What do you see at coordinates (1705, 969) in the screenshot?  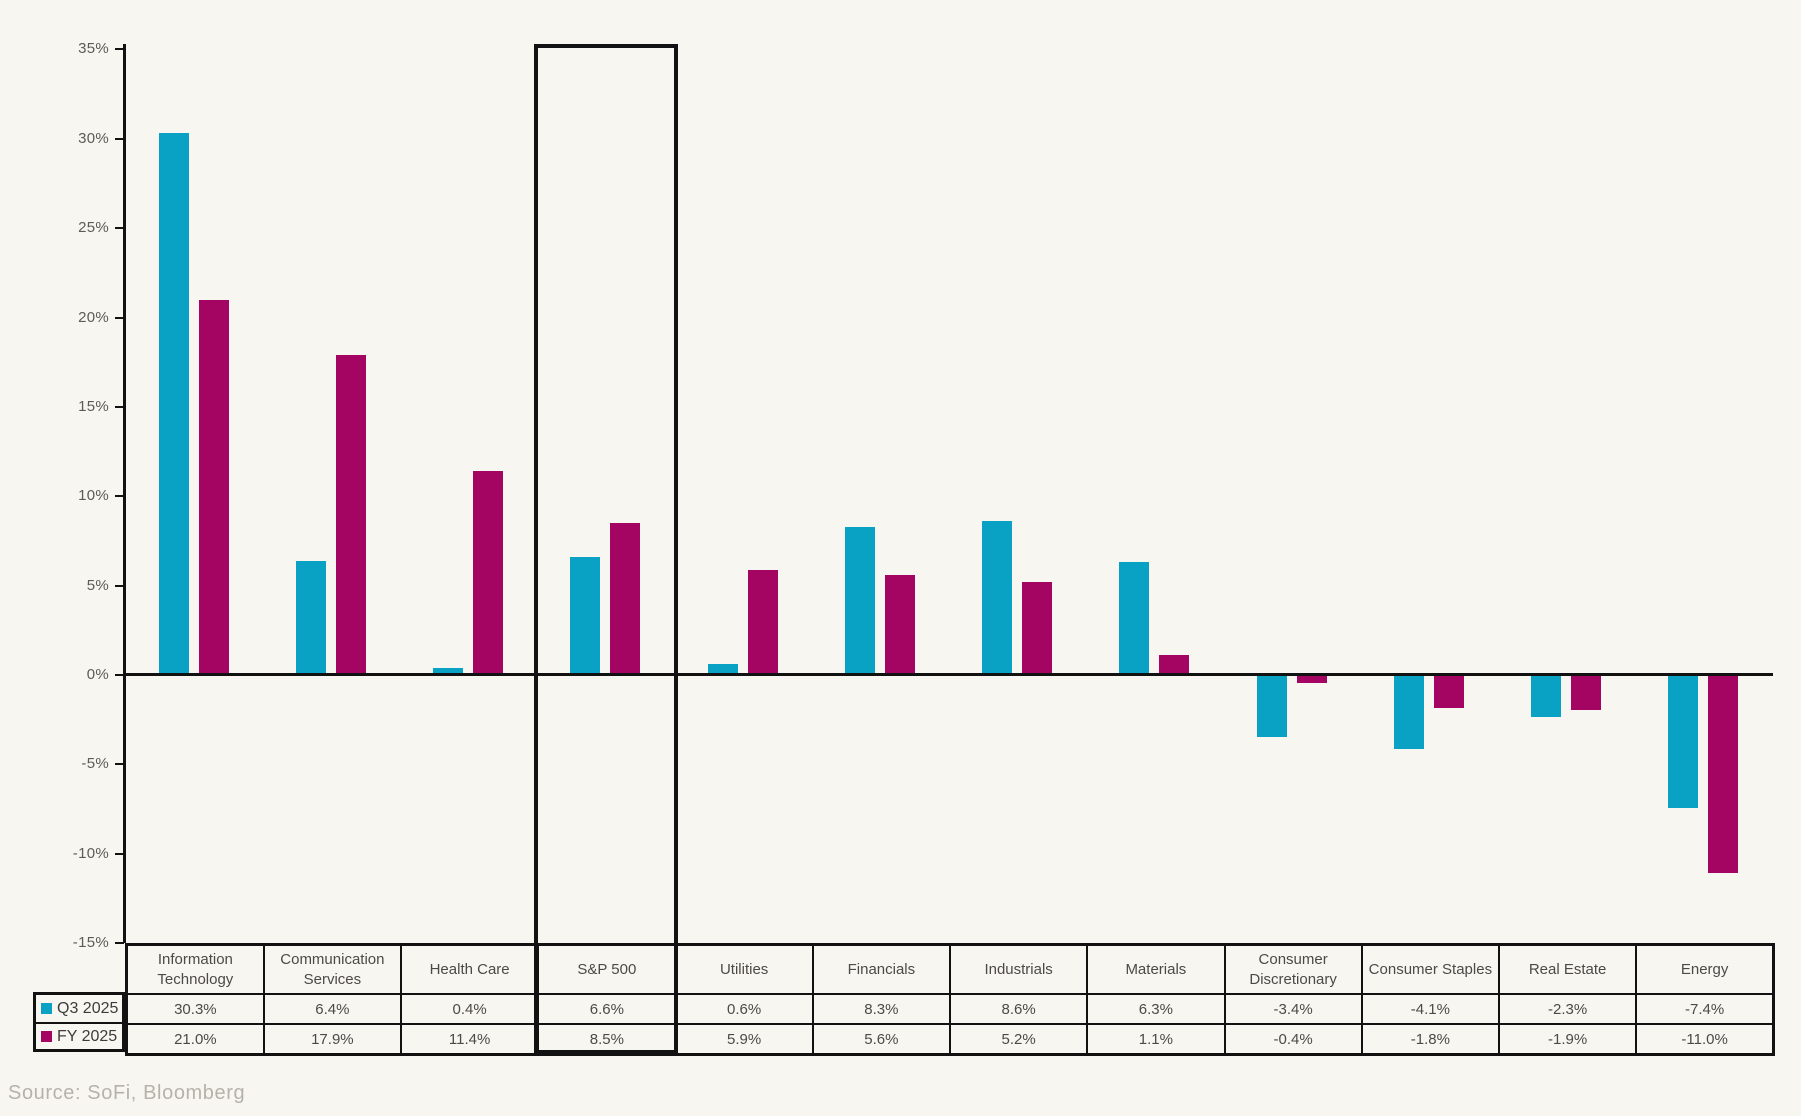 I see `col-header-energy: Energy` at bounding box center [1705, 969].